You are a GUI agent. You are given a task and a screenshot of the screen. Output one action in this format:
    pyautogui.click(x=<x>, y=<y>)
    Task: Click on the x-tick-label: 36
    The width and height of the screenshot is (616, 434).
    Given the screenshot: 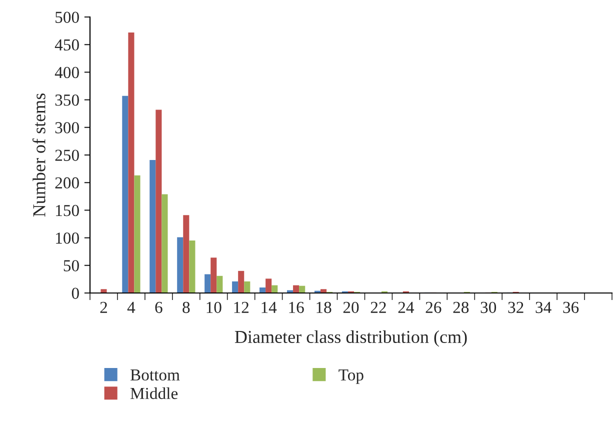 What is the action you would take?
    pyautogui.click(x=571, y=308)
    